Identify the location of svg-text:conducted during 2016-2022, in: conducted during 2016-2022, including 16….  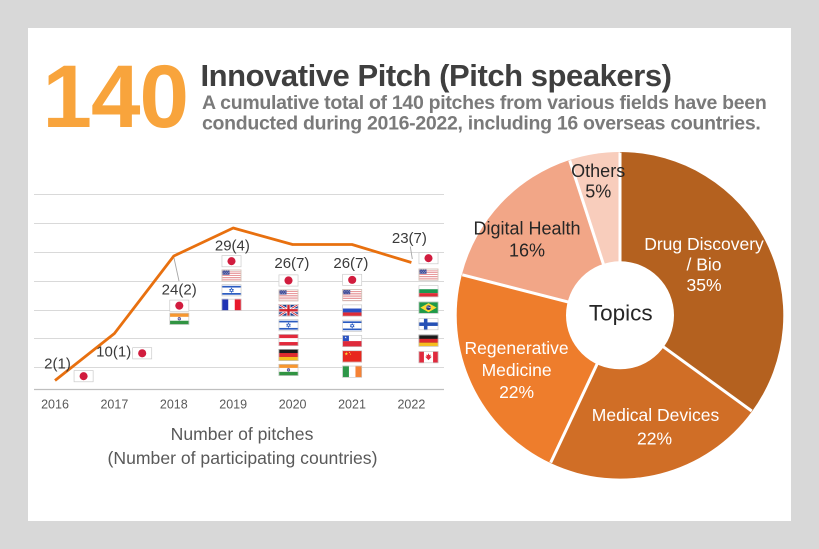
(481, 124).